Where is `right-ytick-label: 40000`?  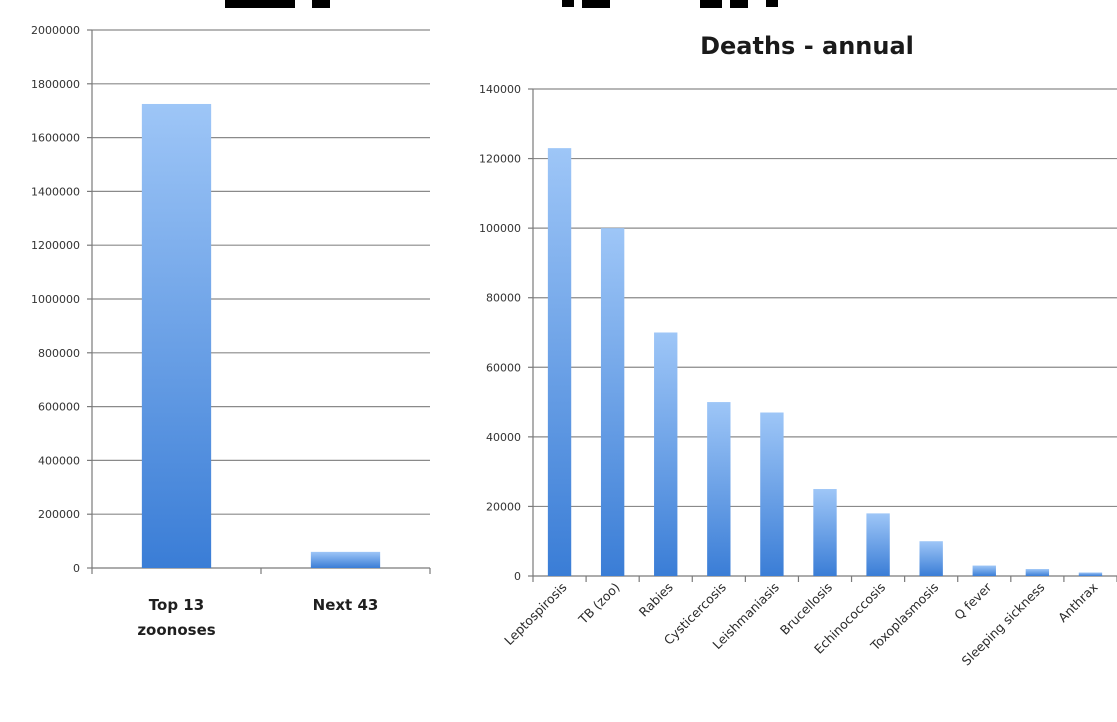 right-ytick-label: 40000 is located at coordinates (503, 437).